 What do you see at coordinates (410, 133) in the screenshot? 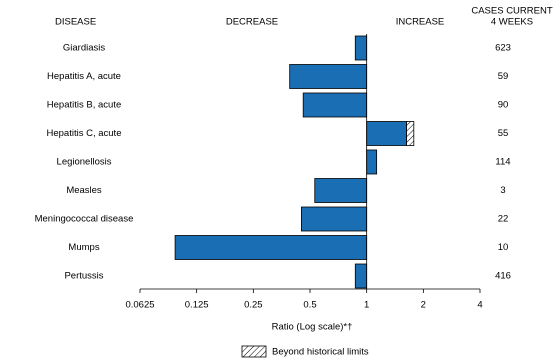
I see `beyond-limits` at bounding box center [410, 133].